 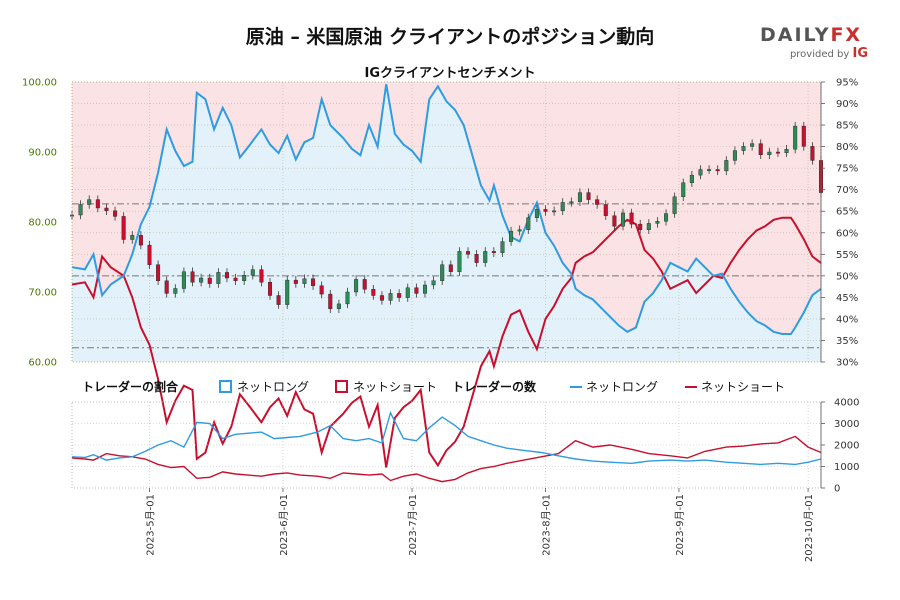 What do you see at coordinates (847, 298) in the screenshot?
I see `pct-tick-label: 45%` at bounding box center [847, 298].